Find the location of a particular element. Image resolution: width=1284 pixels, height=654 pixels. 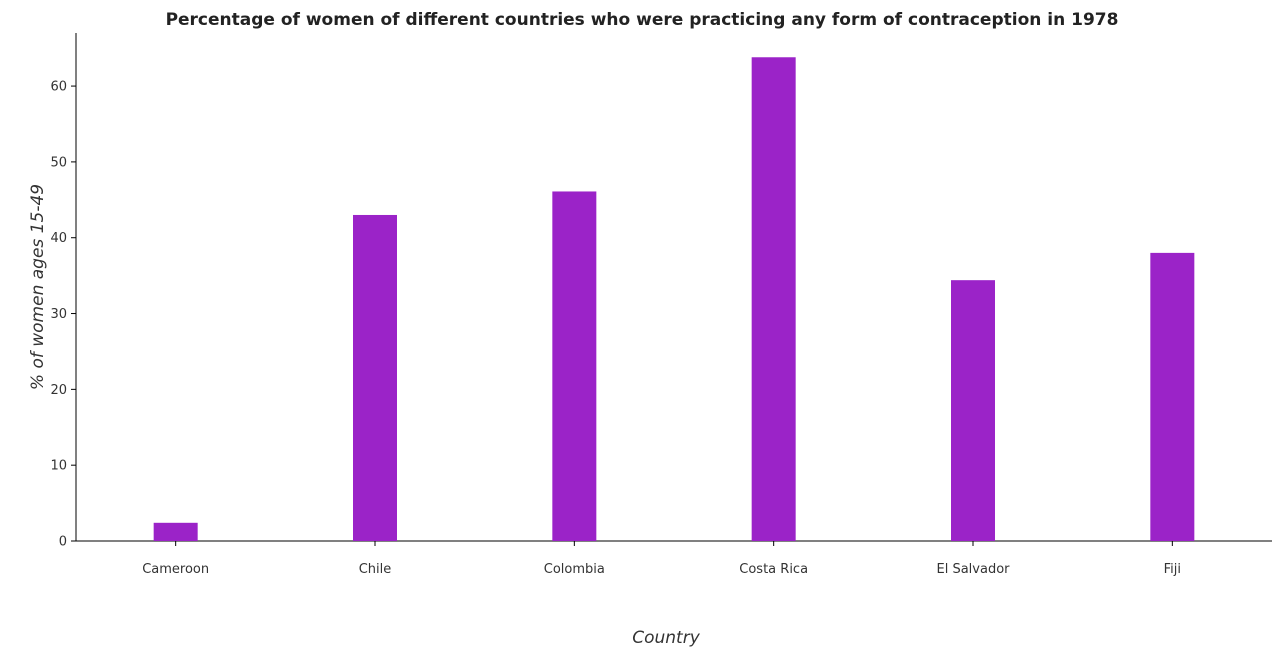

y-tick-label: 40 is located at coordinates (58, 238).